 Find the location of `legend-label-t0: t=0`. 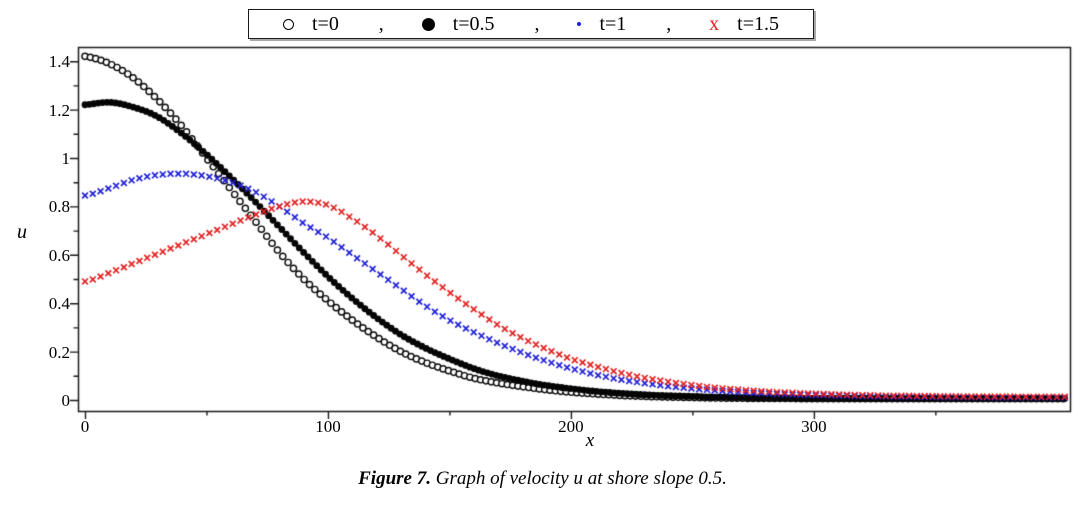

legend-label-t0: t=0 is located at coordinates (325, 23).